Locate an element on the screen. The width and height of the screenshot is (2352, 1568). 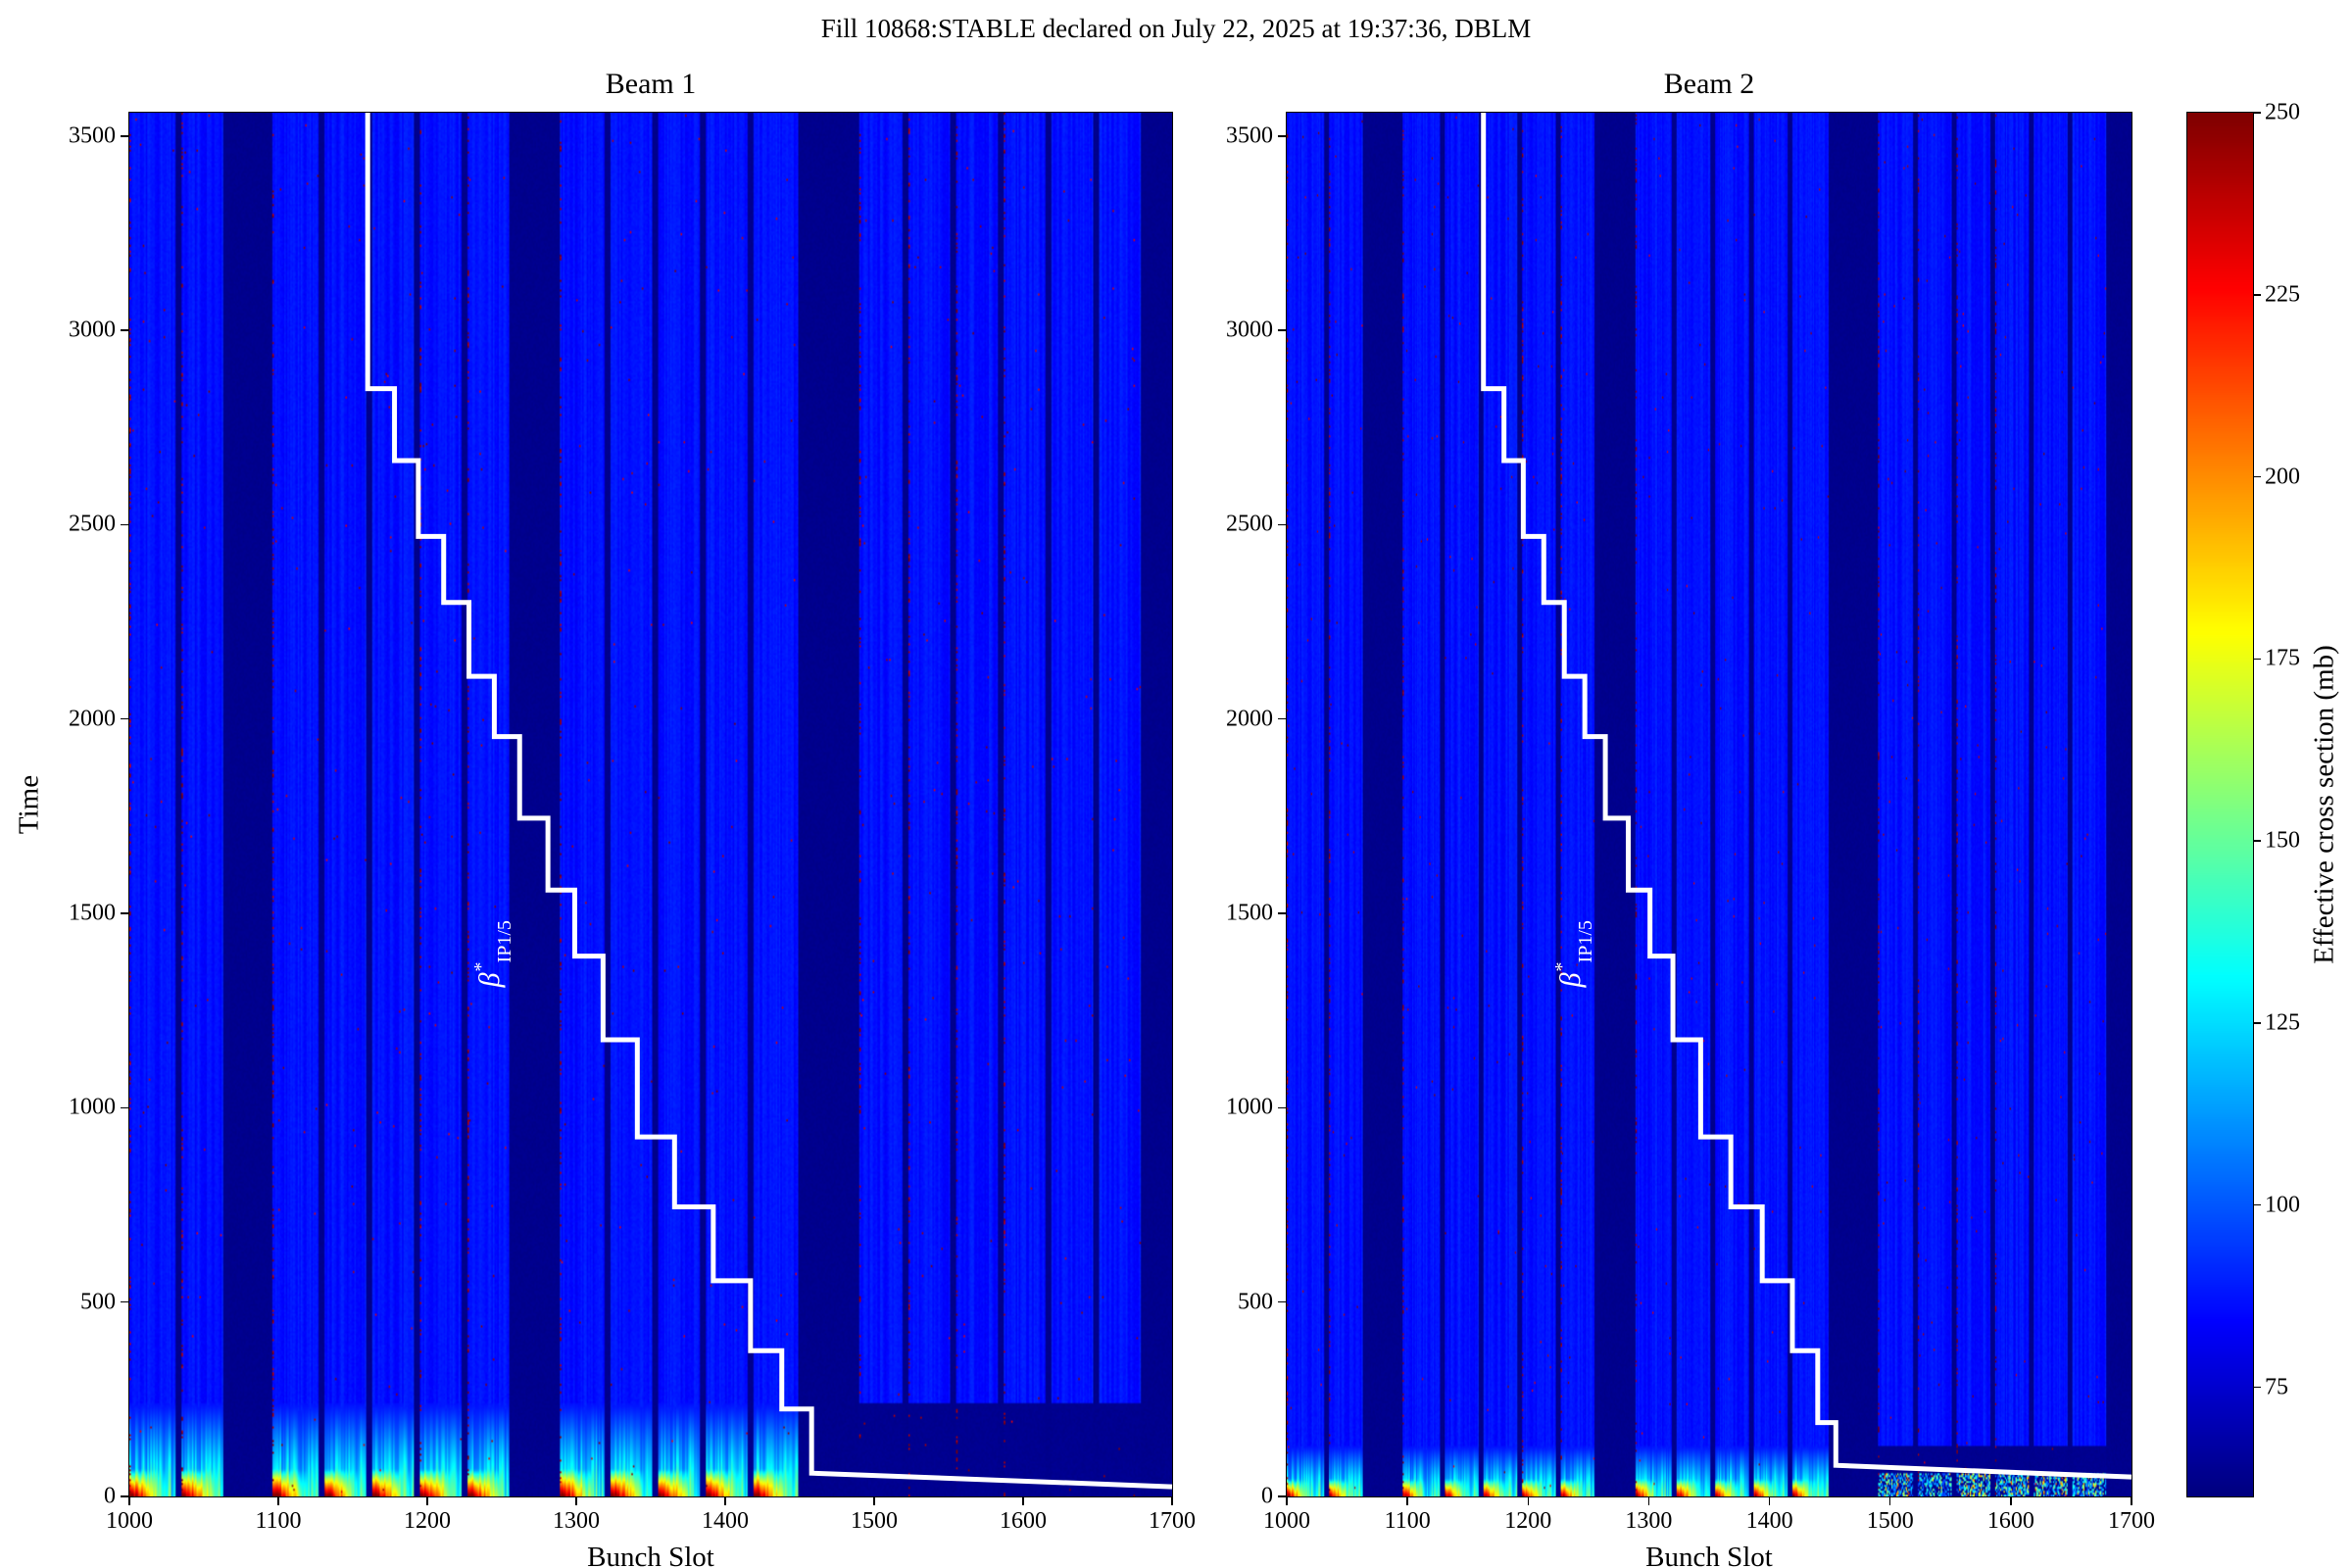
colorbar: 75 100 125 150 175 200 225 250 is located at coordinates (2243, 798).